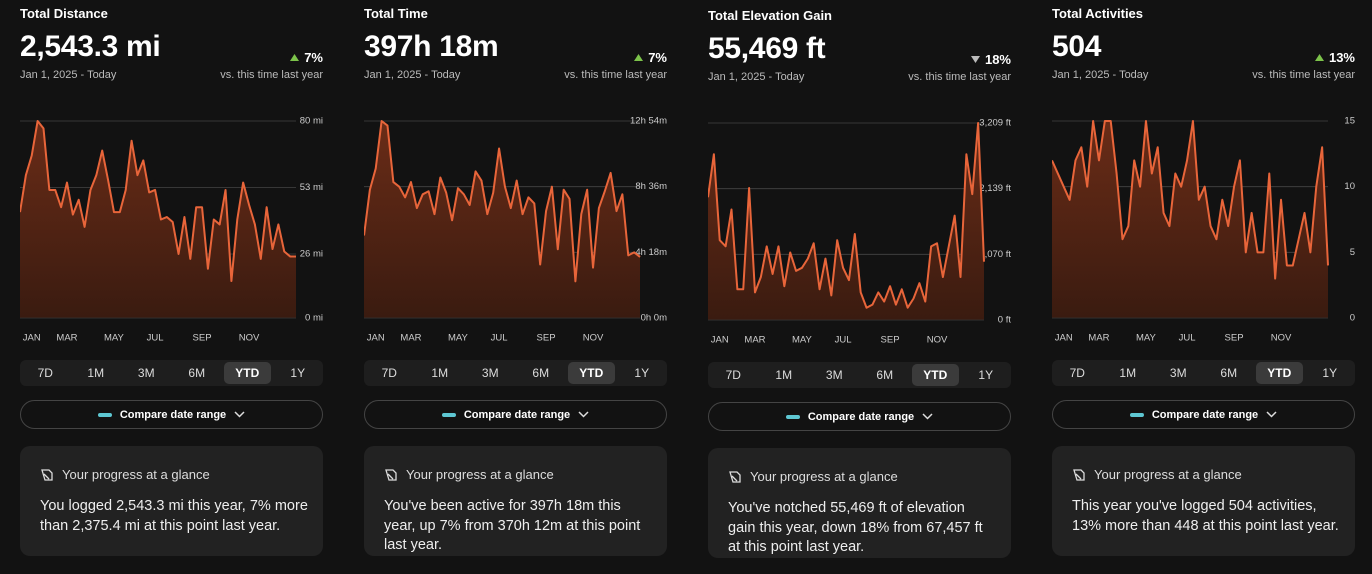 Image resolution: width=1372 pixels, height=574 pixels. Describe the element at coordinates (657, 57) in the screenshot. I see `change-value: 7%` at that location.